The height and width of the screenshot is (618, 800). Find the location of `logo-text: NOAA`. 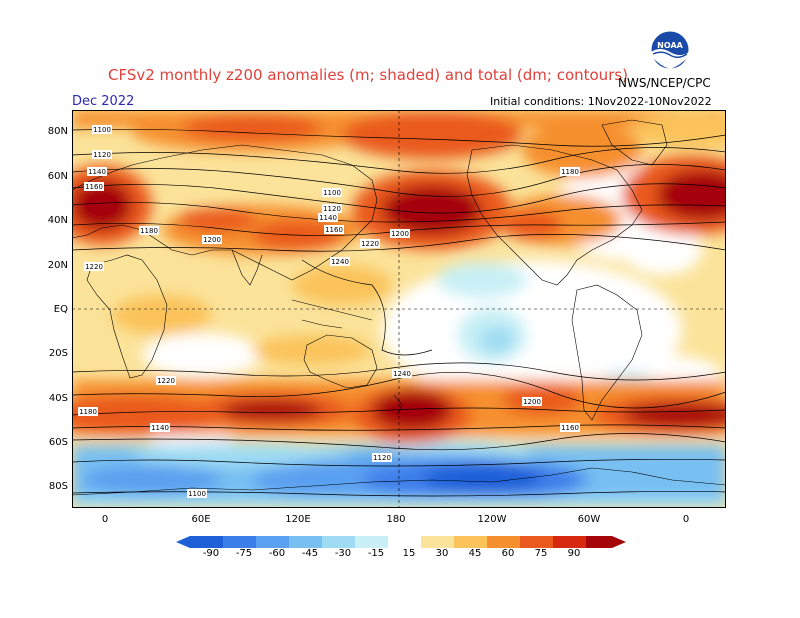

logo-text: NOAA is located at coordinates (670, 45).